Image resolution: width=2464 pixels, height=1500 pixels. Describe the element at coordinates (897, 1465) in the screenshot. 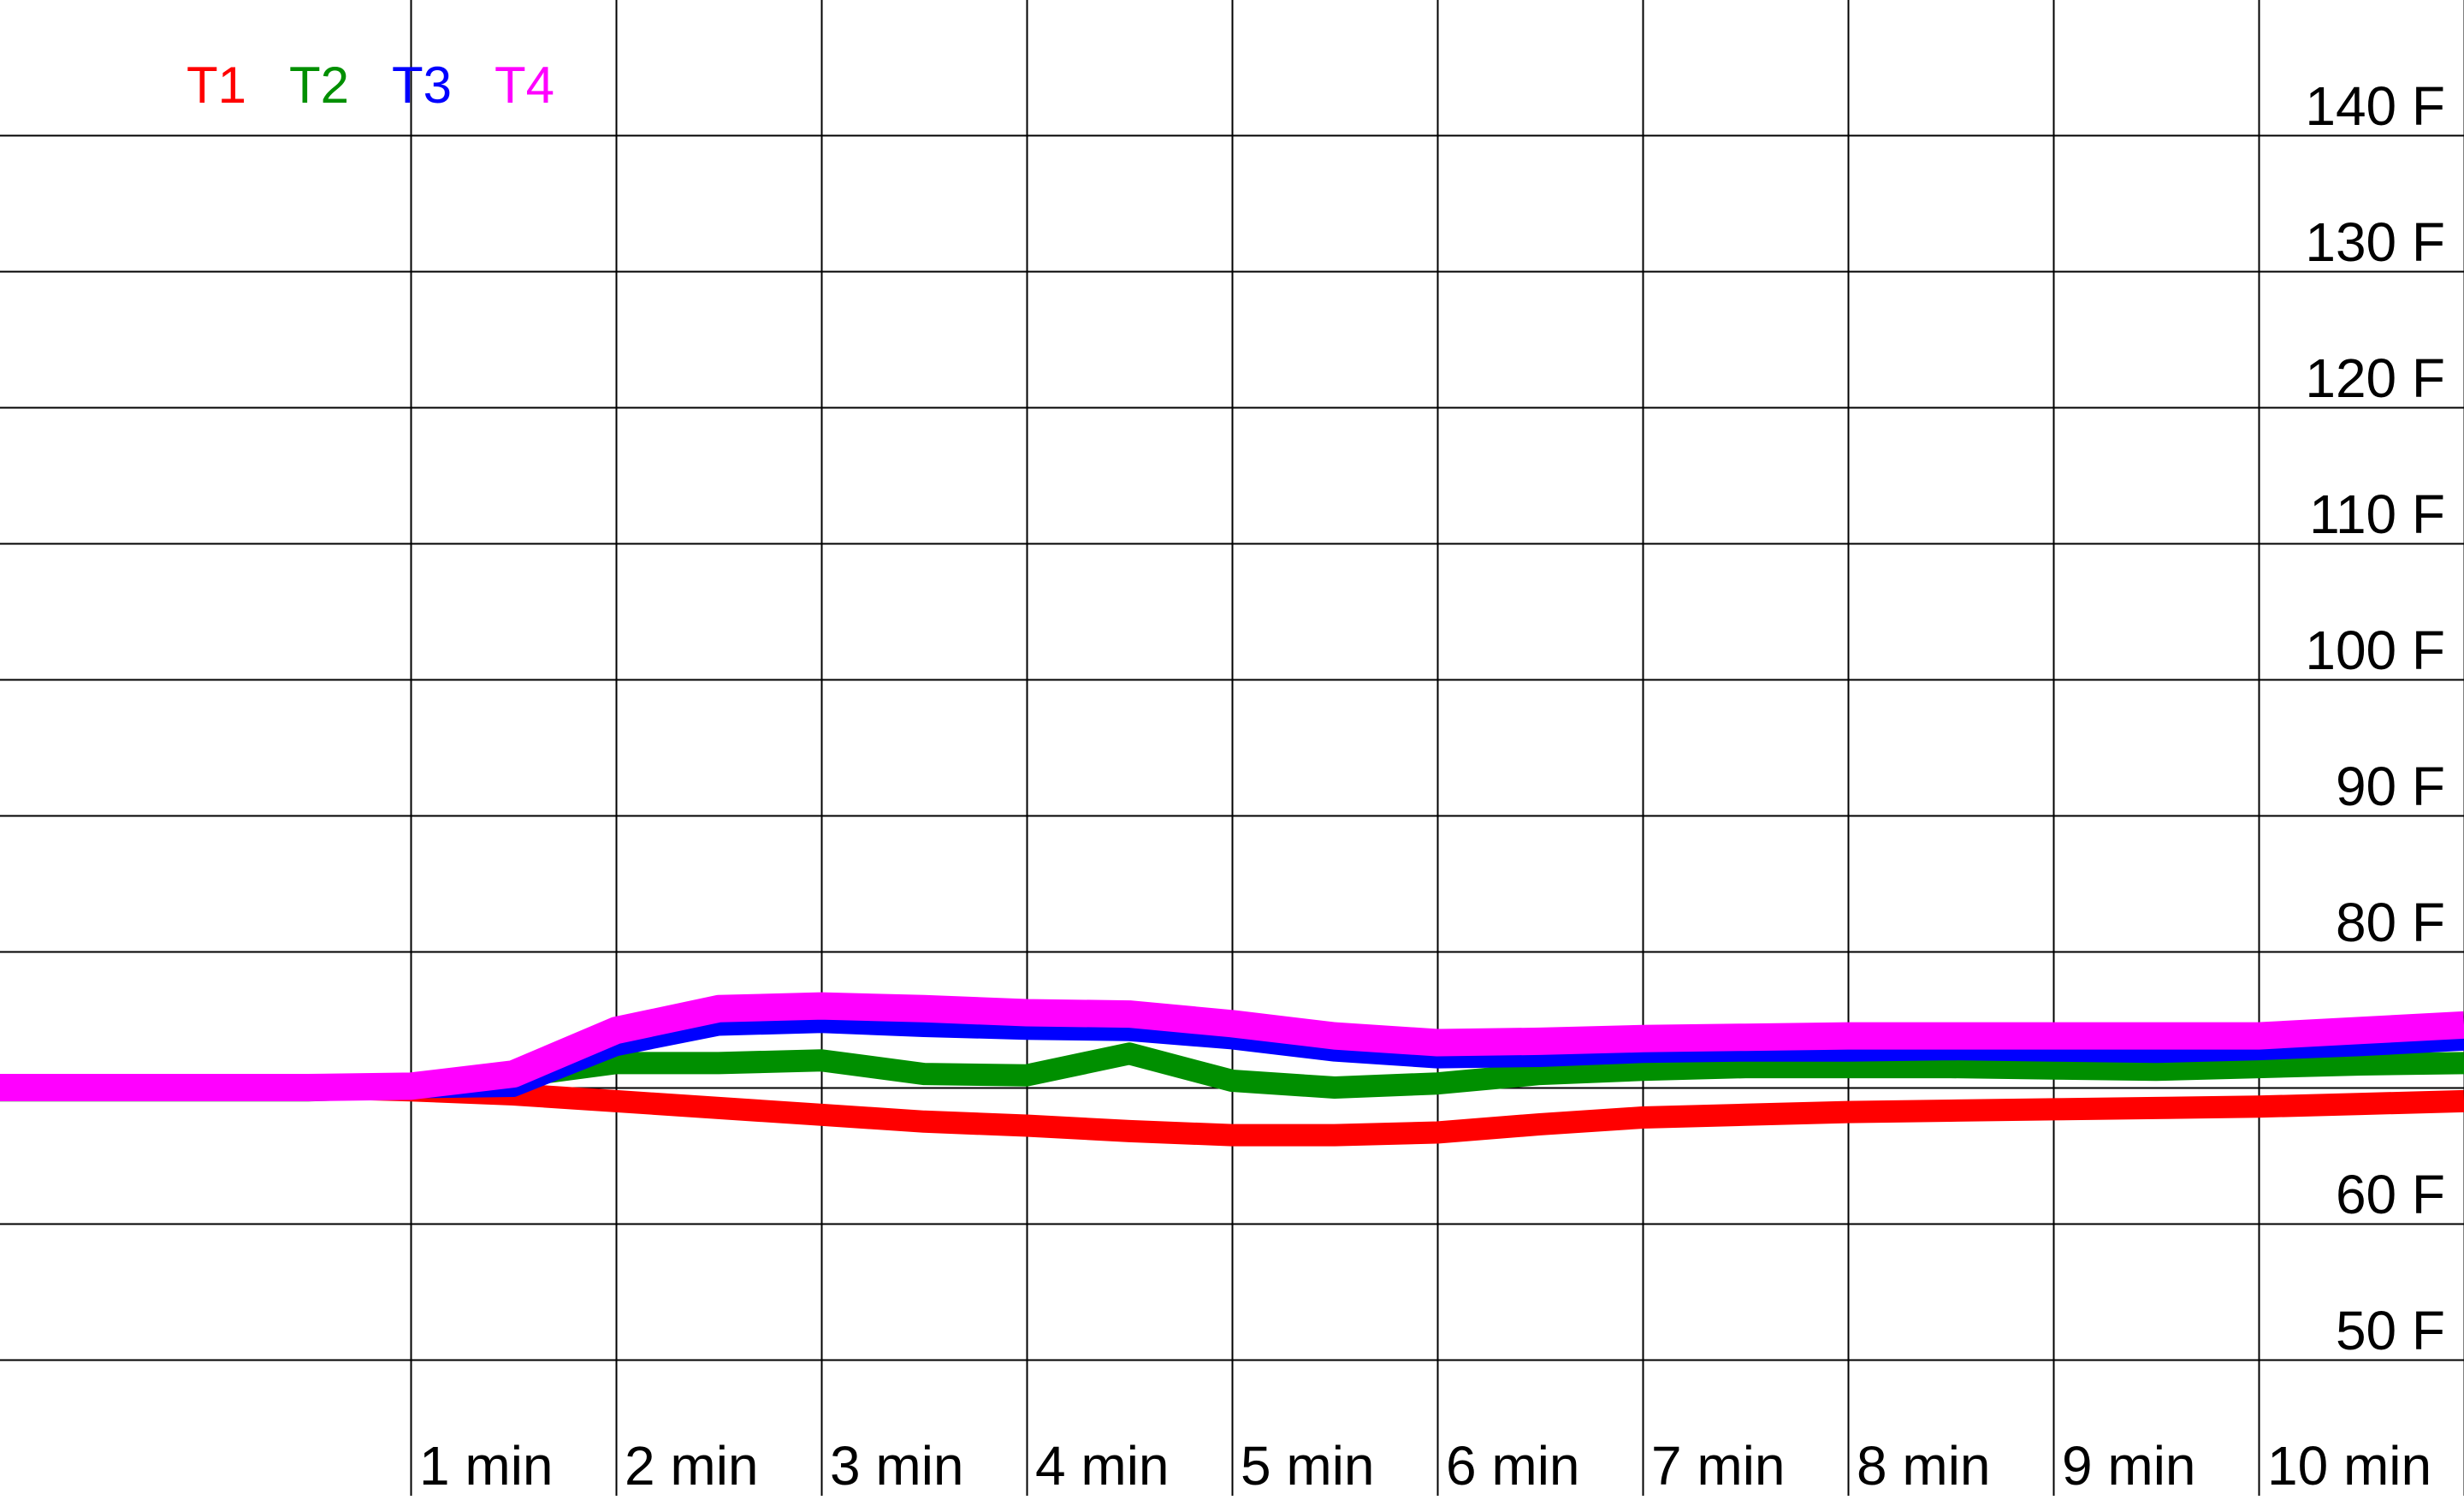

I see `x-tick-label: 3 min` at that location.